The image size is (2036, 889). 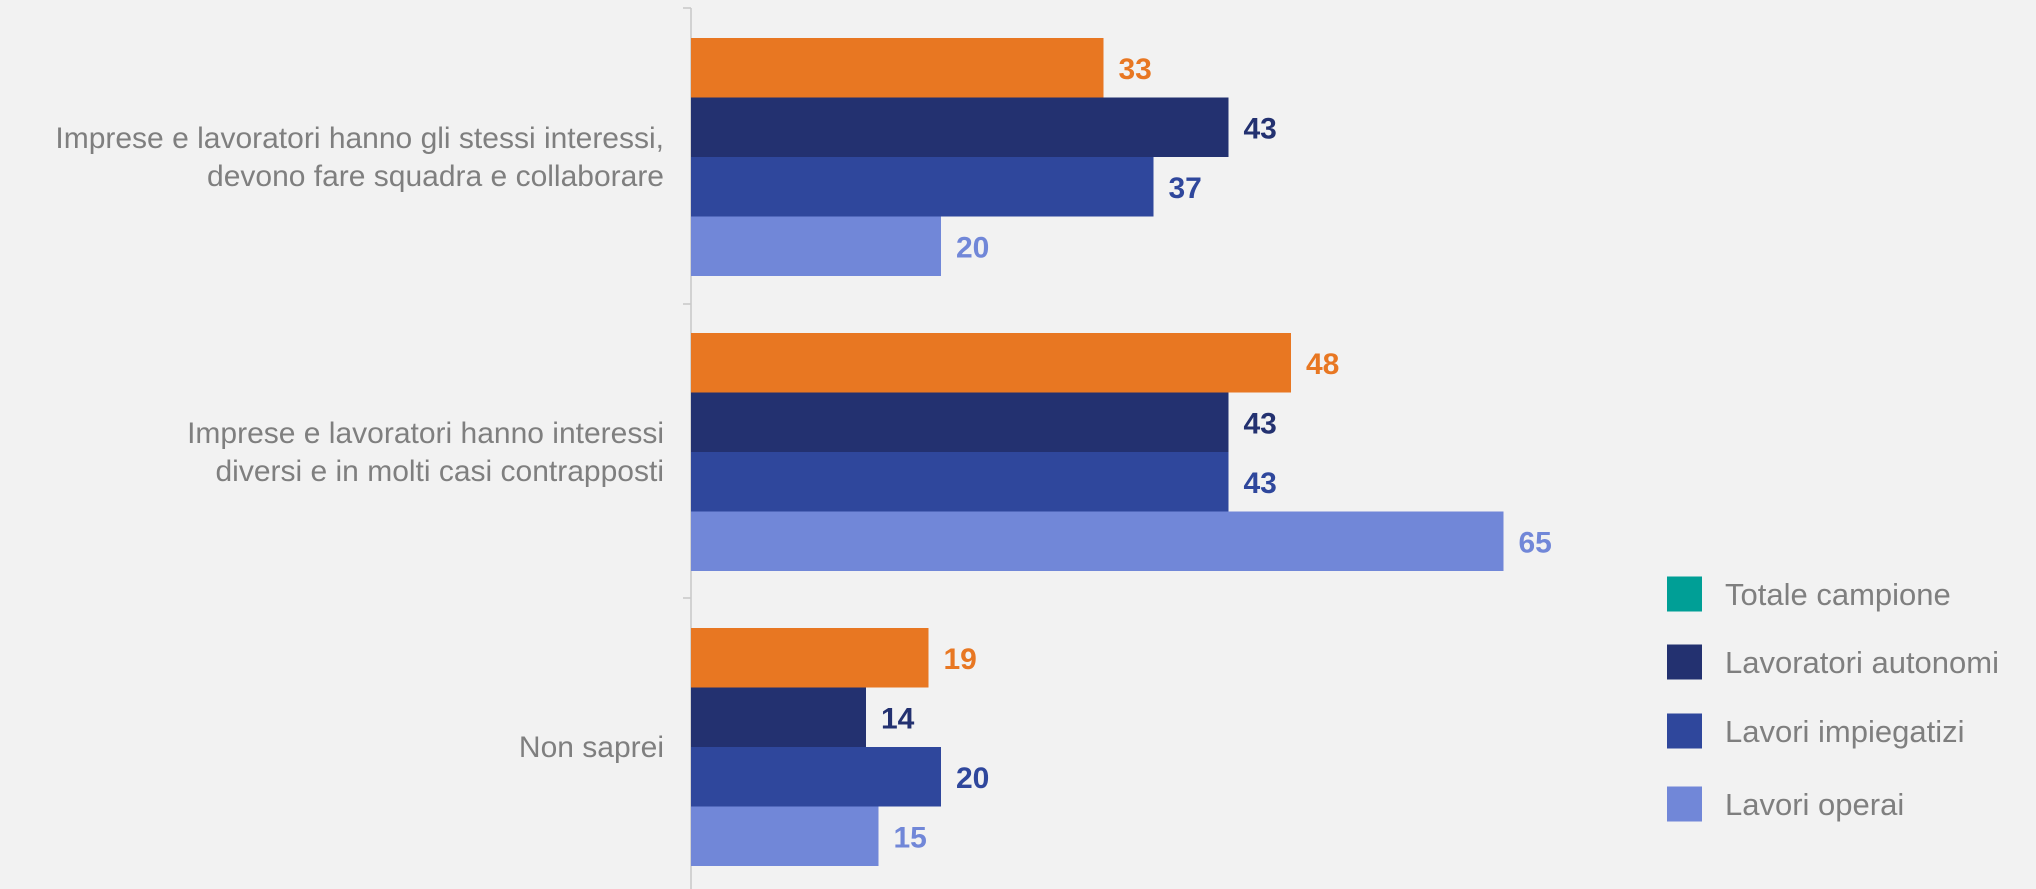 I want to click on legend-label: Lavori impiegatizi, so click(x=1845, y=731).